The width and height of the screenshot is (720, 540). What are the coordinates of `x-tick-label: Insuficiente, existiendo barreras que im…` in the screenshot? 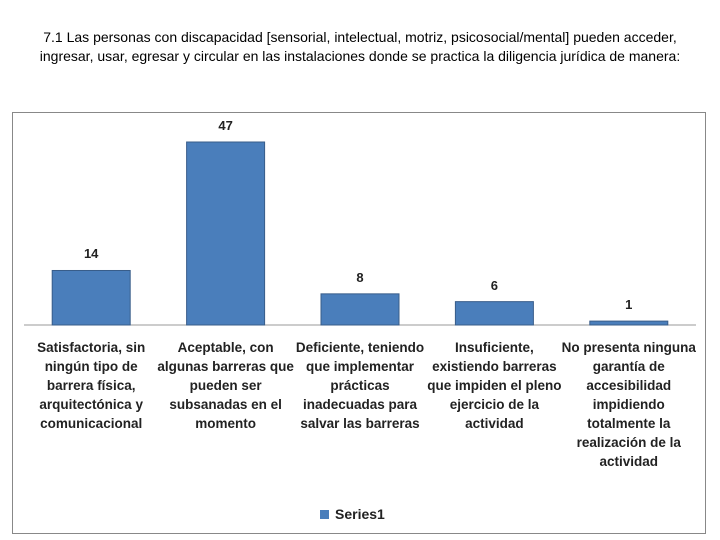 It's located at (494, 385).